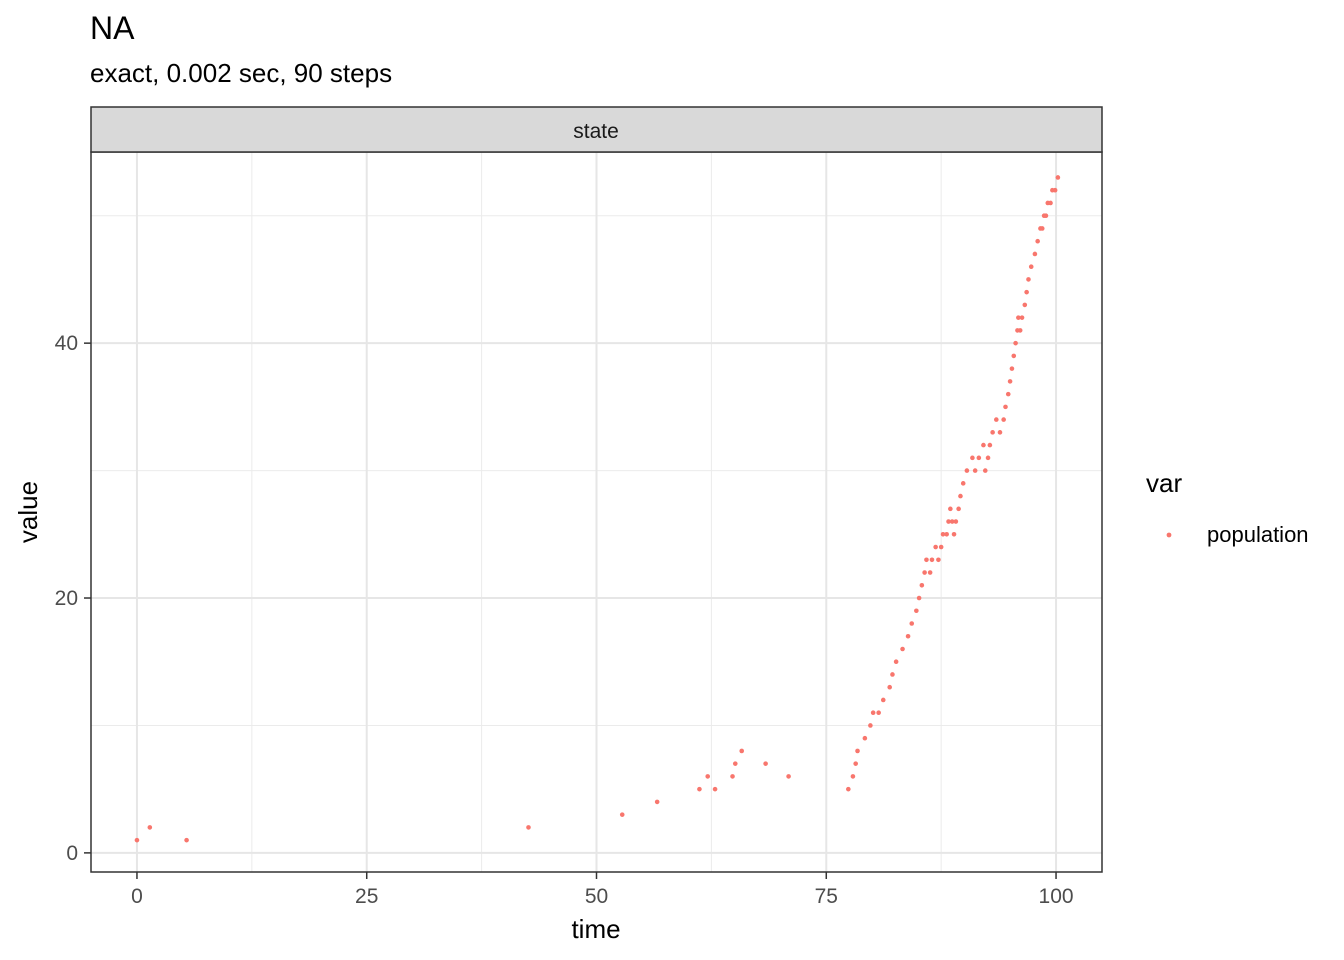 The image size is (1344, 960). I want to click on y-axis: 0 20 40, so click(73, 598).